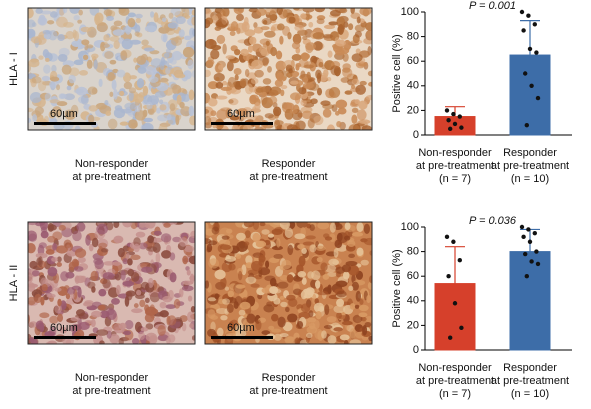  I want to click on caption: Responder, so click(289, 164).